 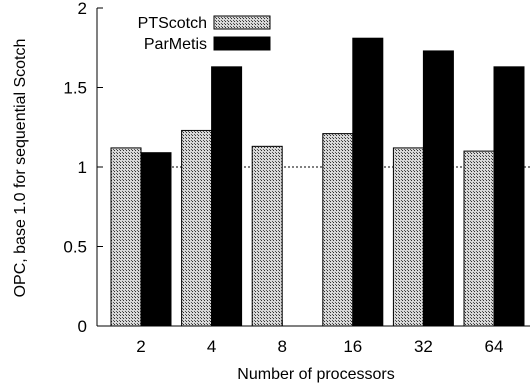 What do you see at coordinates (82, 9) in the screenshot?
I see `y-tick-label: 2` at bounding box center [82, 9].